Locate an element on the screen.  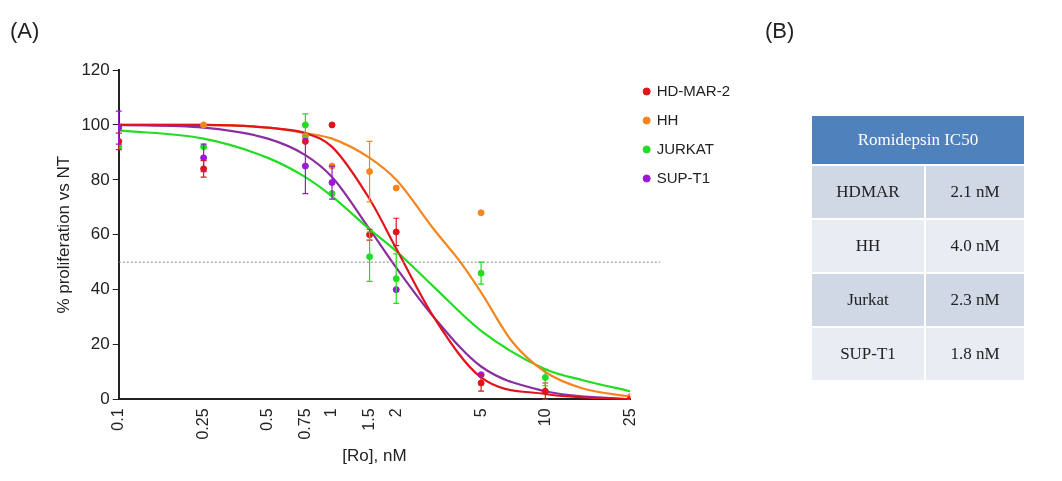
x-tick-label: 1 is located at coordinates (331, 413).